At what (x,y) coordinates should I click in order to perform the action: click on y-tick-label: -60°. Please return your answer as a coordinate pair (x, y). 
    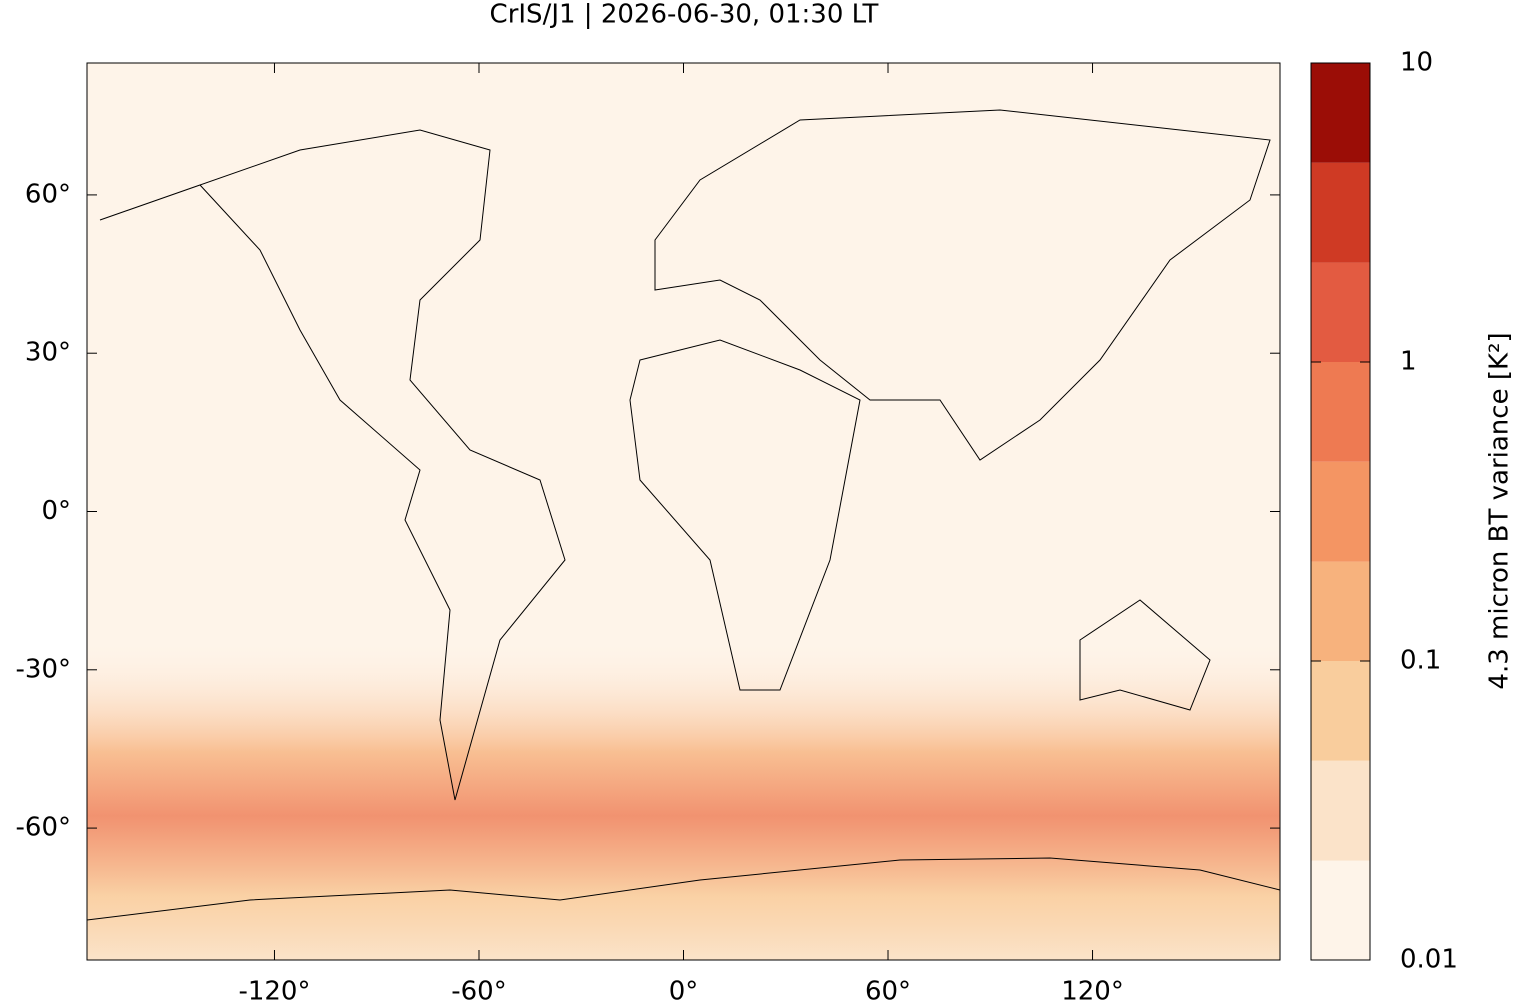
    Looking at the image, I should click on (43, 828).